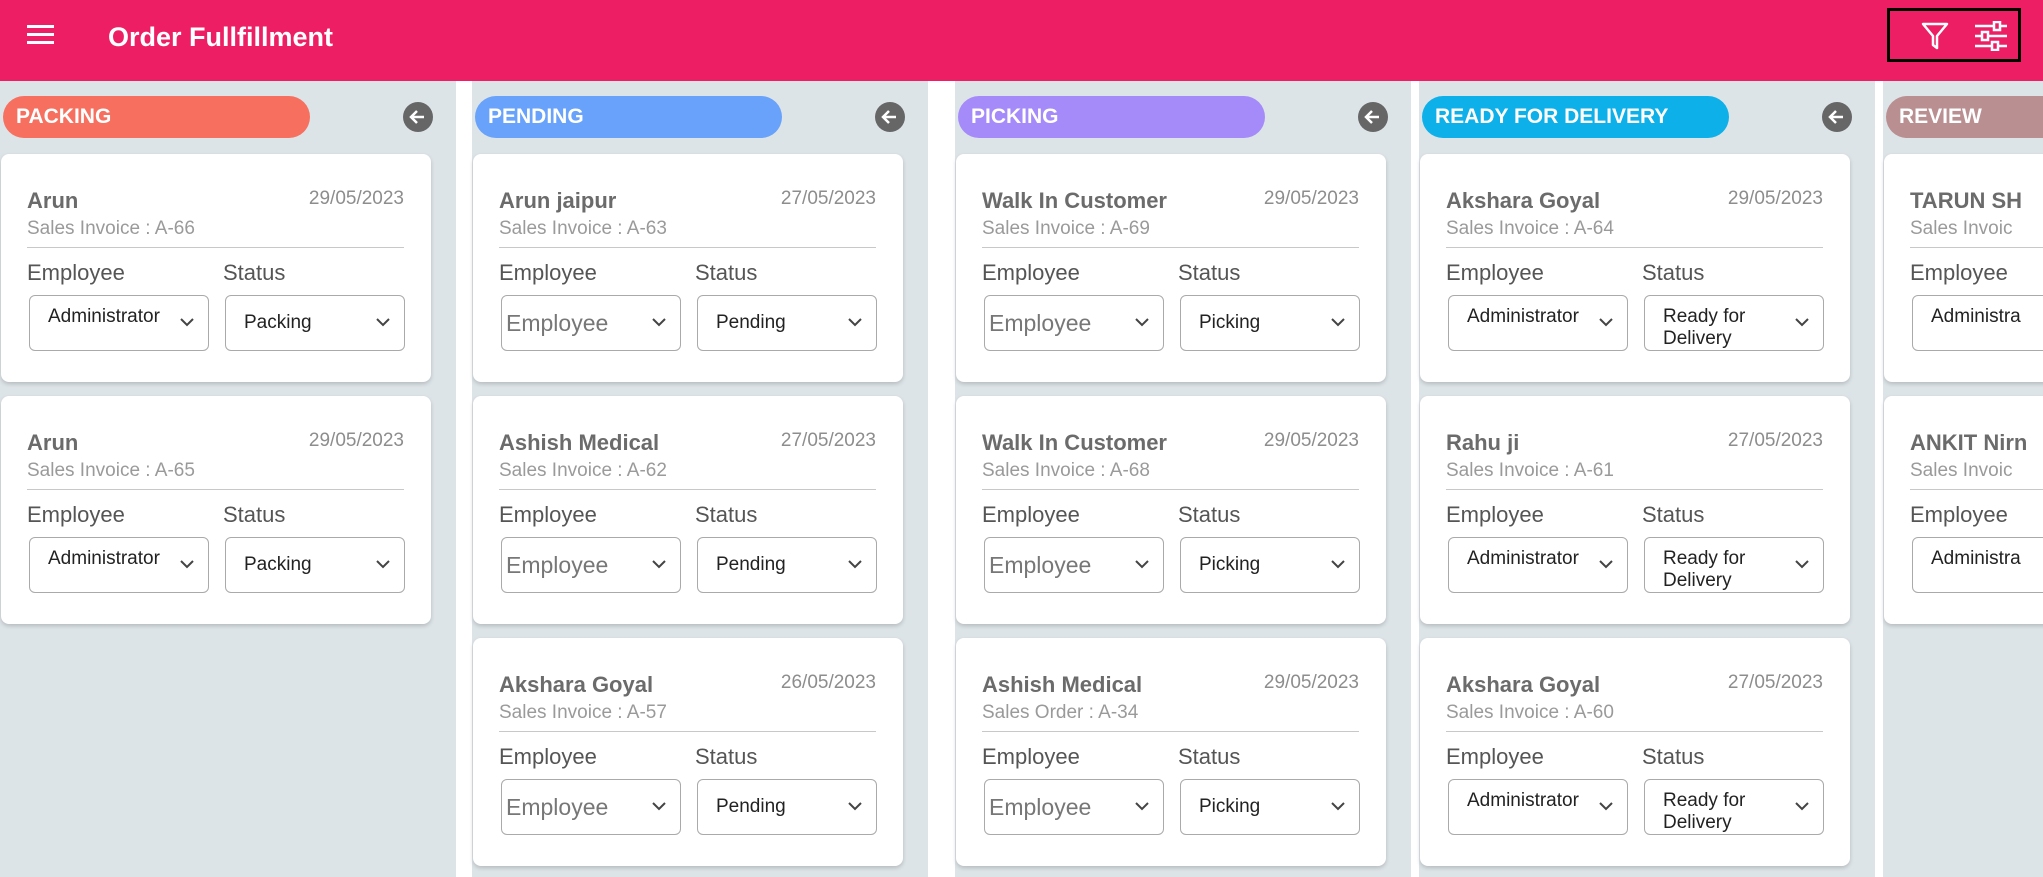  What do you see at coordinates (1530, 470) in the screenshot?
I see `document-number: Sales Invoice : A-61` at bounding box center [1530, 470].